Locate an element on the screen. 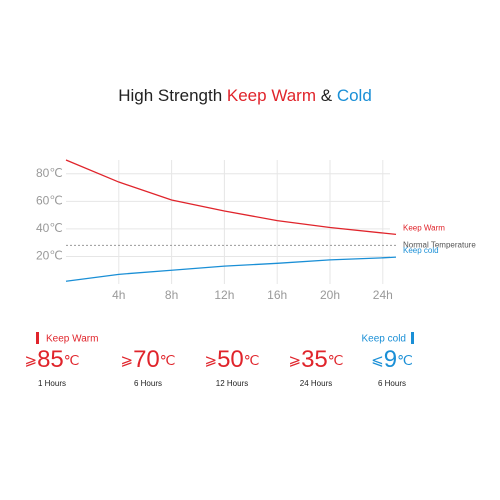  title-part: Keep Warm is located at coordinates (271, 95).